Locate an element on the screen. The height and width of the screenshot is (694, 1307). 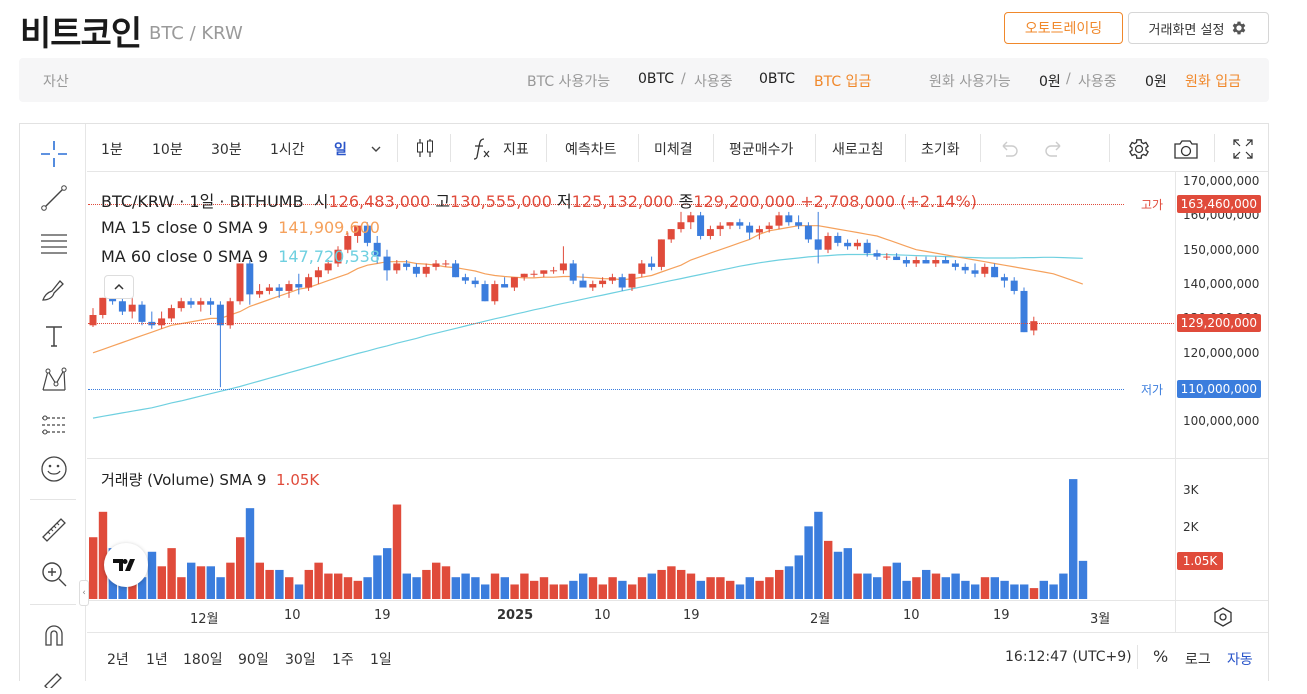
text-tool-icon is located at coordinates (54, 336).